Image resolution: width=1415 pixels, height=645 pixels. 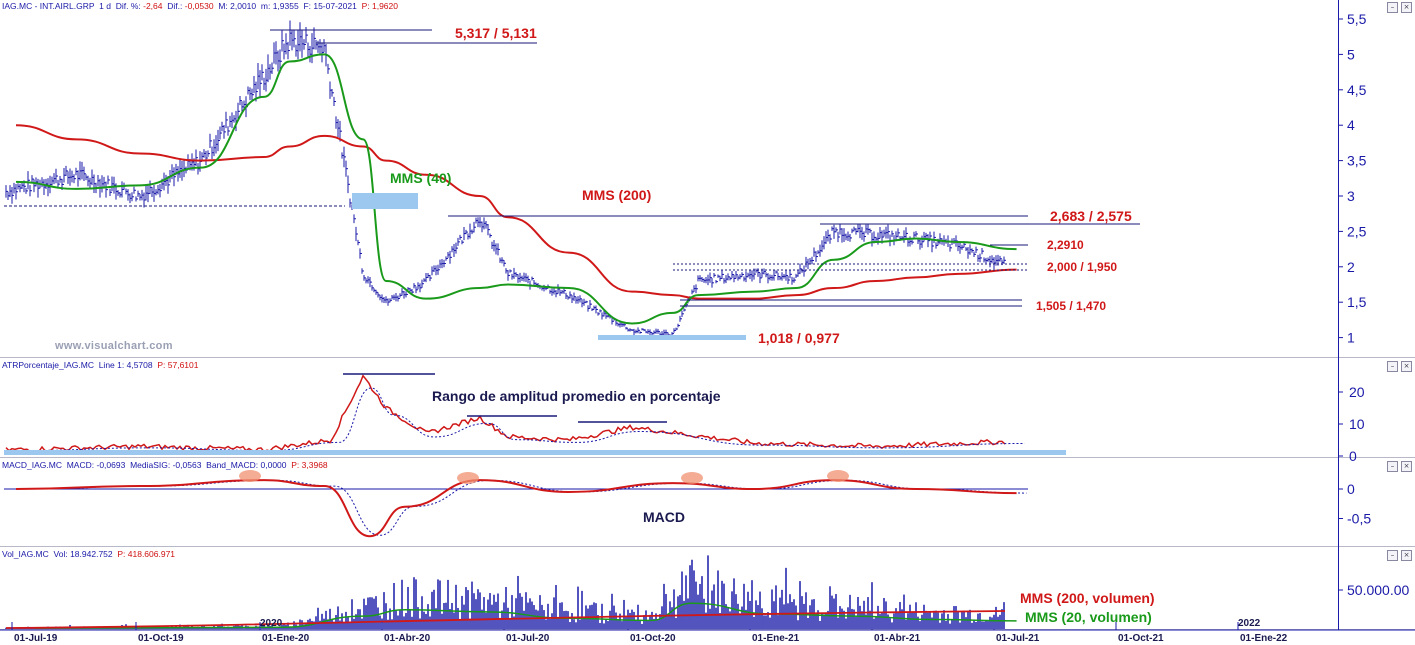 What do you see at coordinates (616, 195) in the screenshot?
I see `annotation-mms200: MMS (200)` at bounding box center [616, 195].